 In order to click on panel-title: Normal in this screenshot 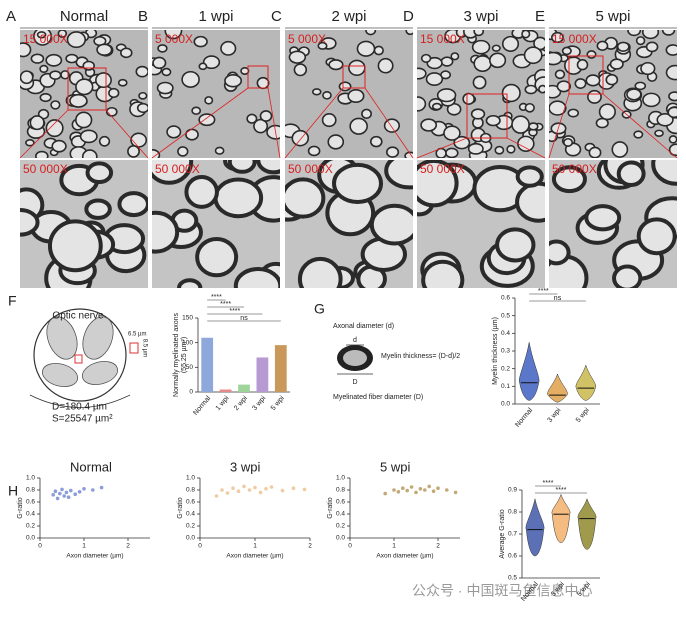, I will do `click(84, 16)`.